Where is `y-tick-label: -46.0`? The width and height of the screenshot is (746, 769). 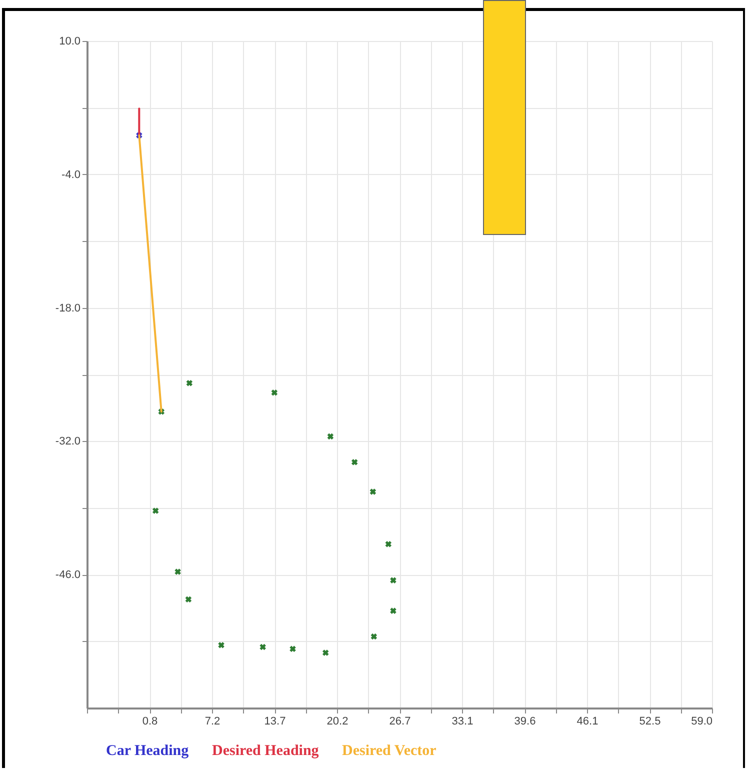
y-tick-label: -46.0 is located at coordinates (67, 575).